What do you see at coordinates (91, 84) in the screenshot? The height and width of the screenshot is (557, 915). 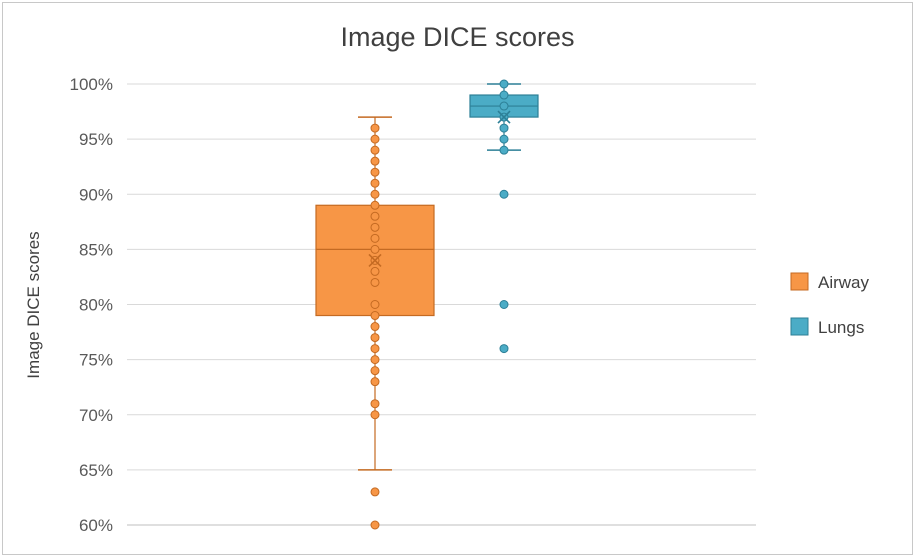 I see `y-tick-label: 100%` at bounding box center [91, 84].